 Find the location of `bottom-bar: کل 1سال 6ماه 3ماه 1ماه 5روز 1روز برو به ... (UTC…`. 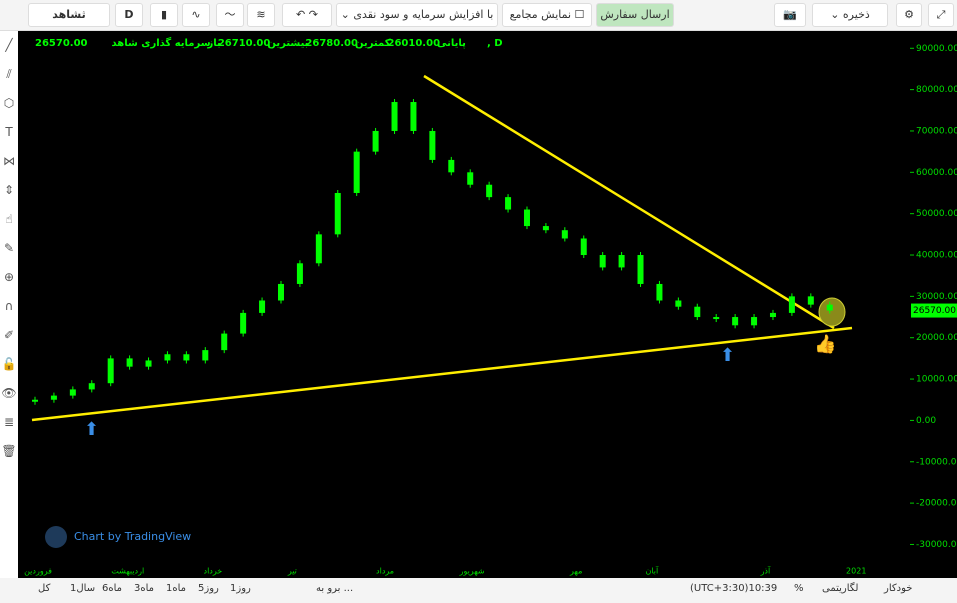

bottom-bar: کل 1سال 6ماه 3ماه 1ماه 5روز 1روز برو به ... (UTC… is located at coordinates (478, 590).